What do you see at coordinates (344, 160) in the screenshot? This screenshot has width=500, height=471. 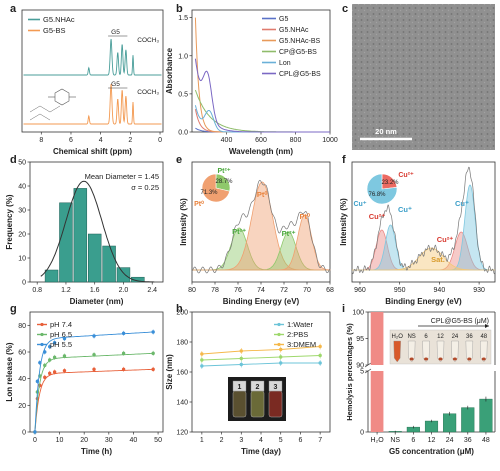 I see `panel-letter-f: f` at bounding box center [344, 160].